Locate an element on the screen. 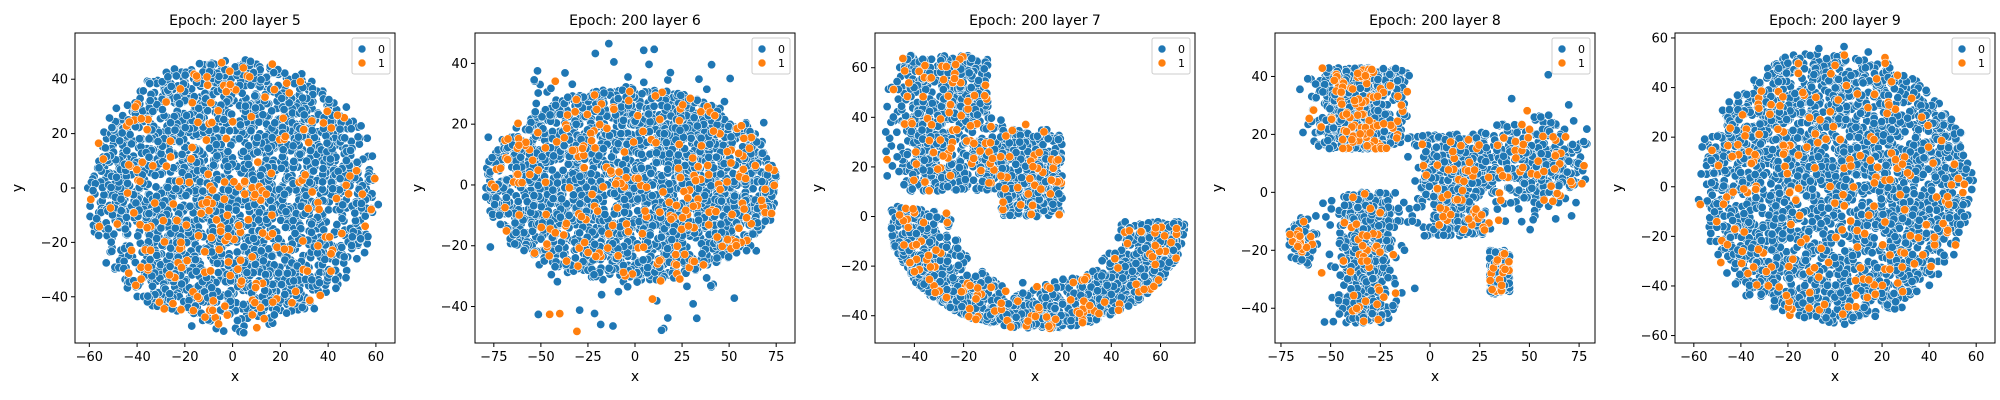 The width and height of the screenshot is (2000, 400). scatter-points is located at coordinates (631, 187).